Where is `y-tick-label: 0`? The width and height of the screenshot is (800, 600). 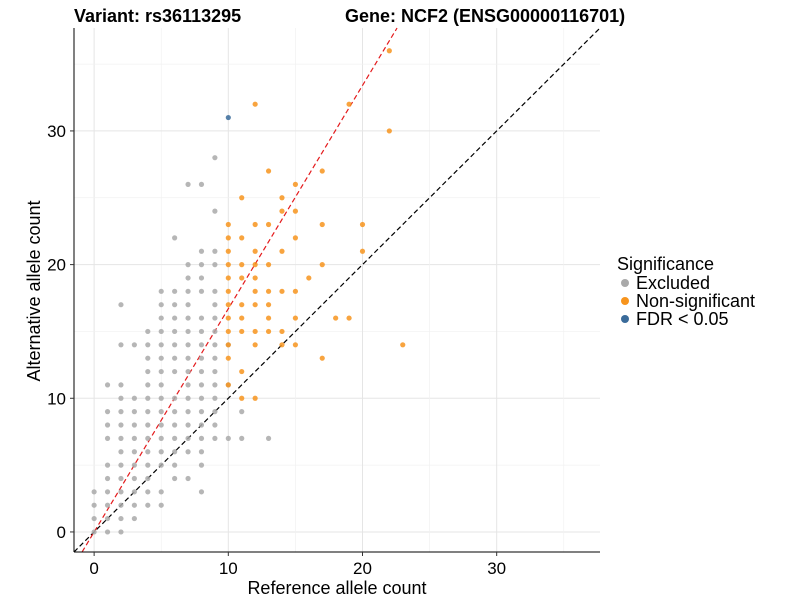
y-tick-label: 0 is located at coordinates (61, 532).